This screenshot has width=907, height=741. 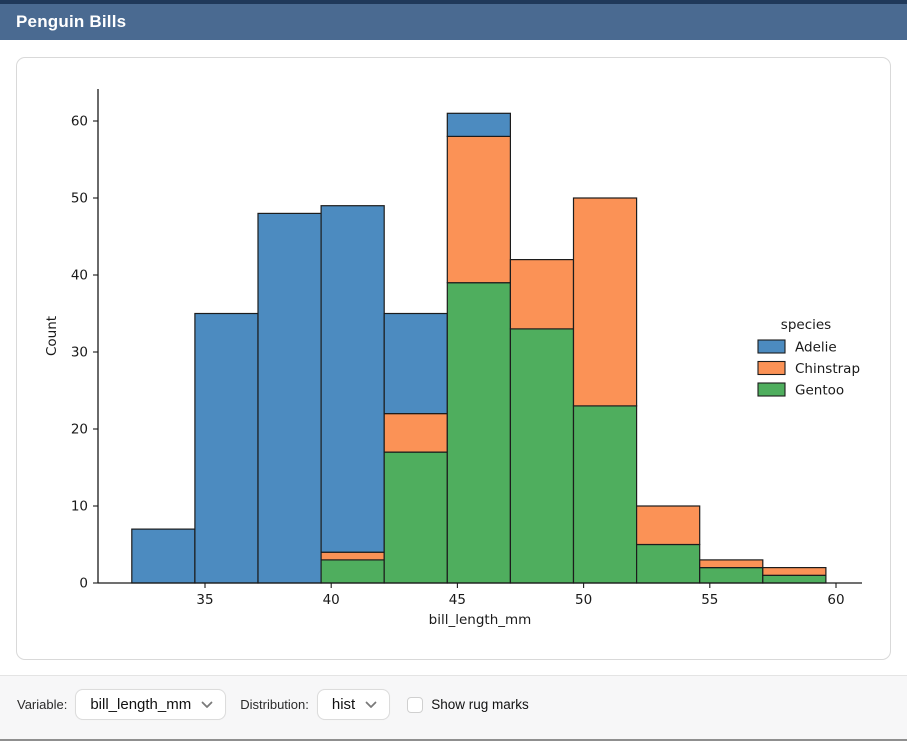 What do you see at coordinates (42, 704) in the screenshot?
I see `variable-label: Variable:` at bounding box center [42, 704].